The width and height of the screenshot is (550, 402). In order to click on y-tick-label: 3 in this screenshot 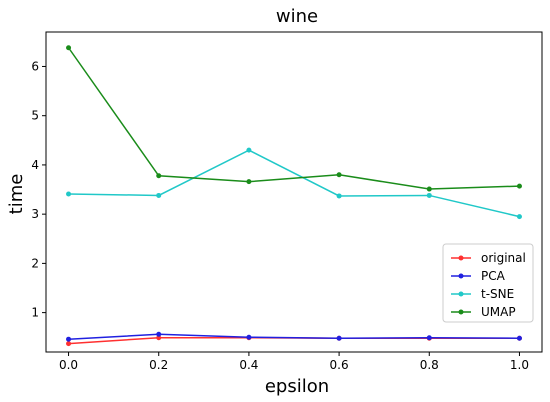, I will do `click(35, 214)`.